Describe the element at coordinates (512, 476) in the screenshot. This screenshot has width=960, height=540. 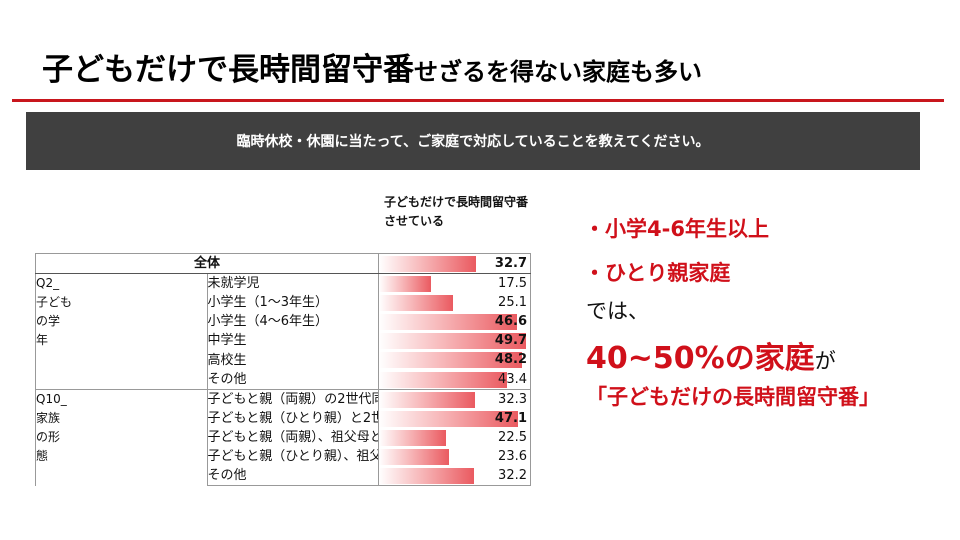
I see `data-label: 32.2` at that location.